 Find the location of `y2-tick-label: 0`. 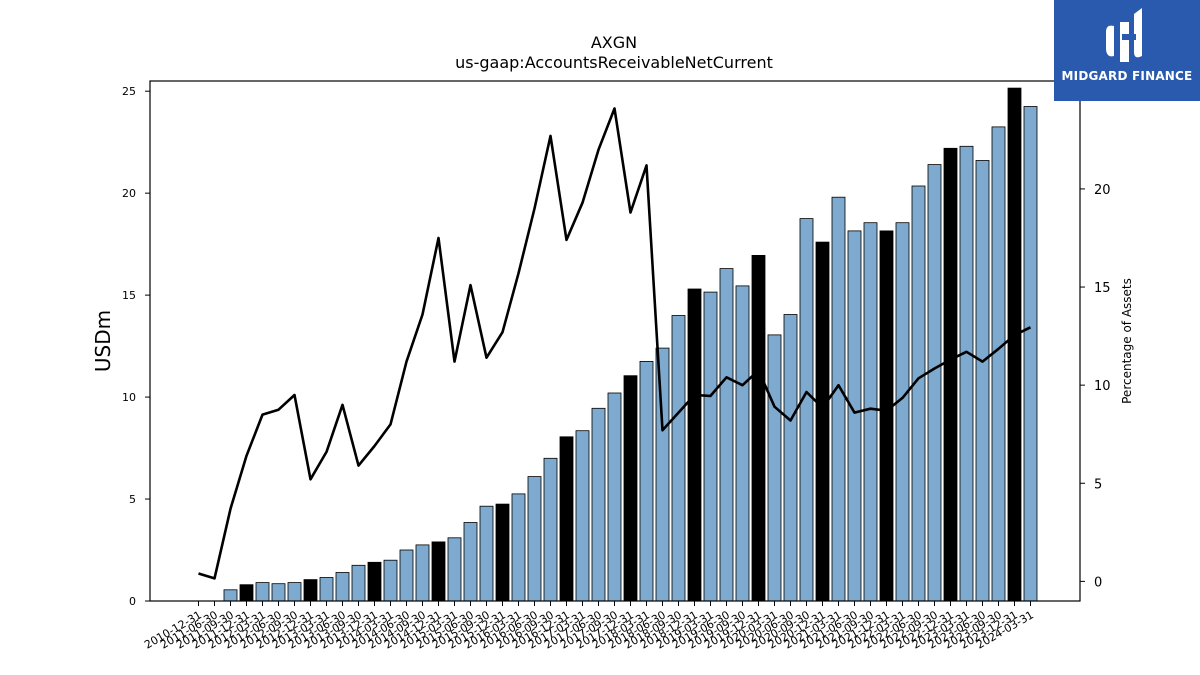

y2-tick-label: 0 is located at coordinates (1098, 582).